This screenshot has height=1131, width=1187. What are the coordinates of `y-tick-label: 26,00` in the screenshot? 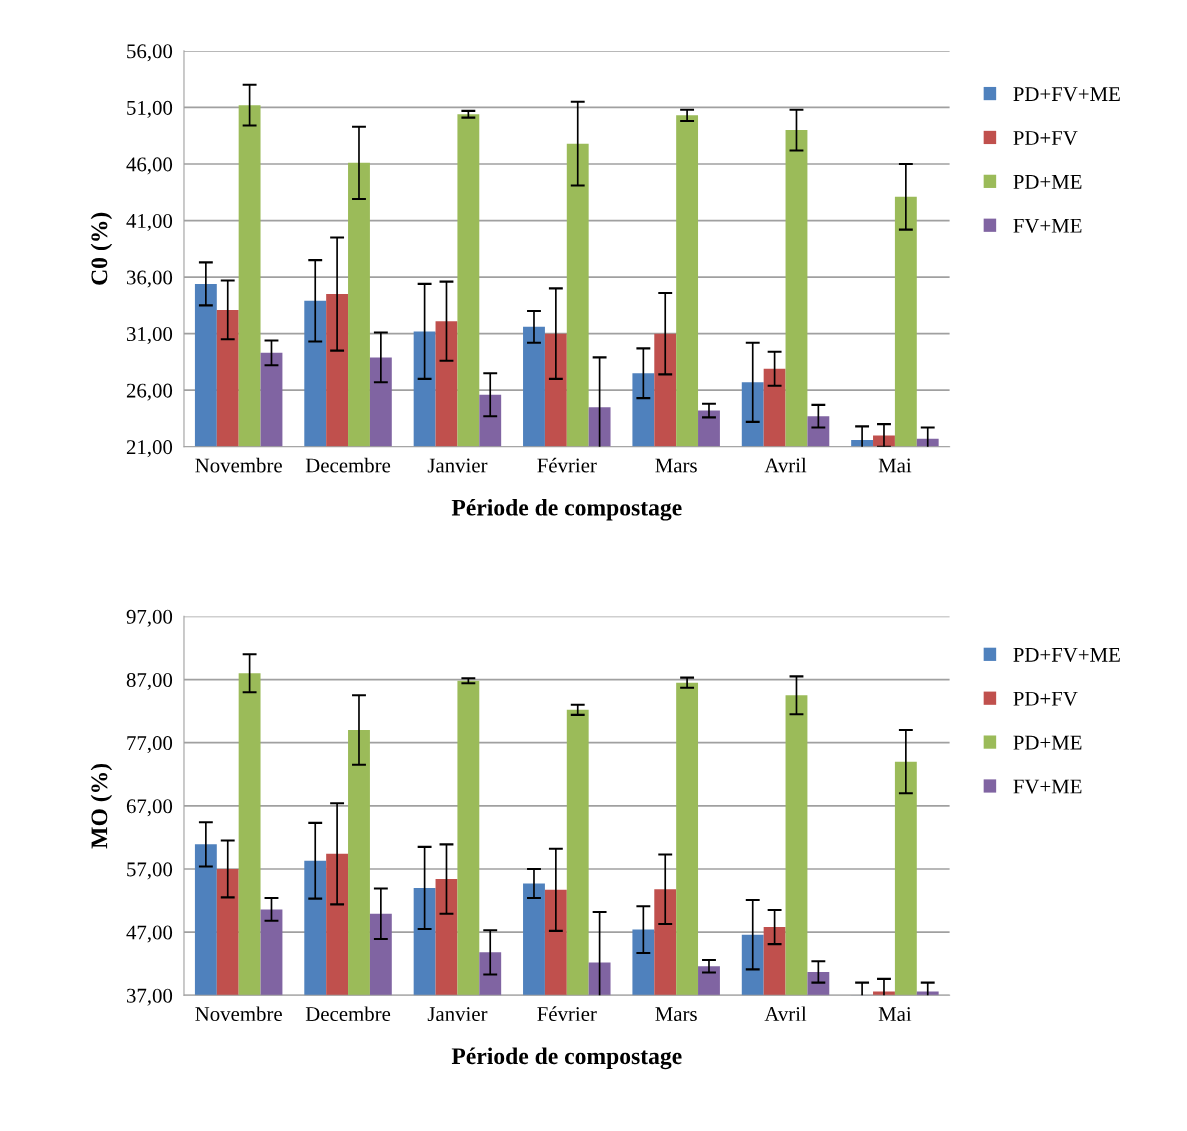 It's located at (149, 392).